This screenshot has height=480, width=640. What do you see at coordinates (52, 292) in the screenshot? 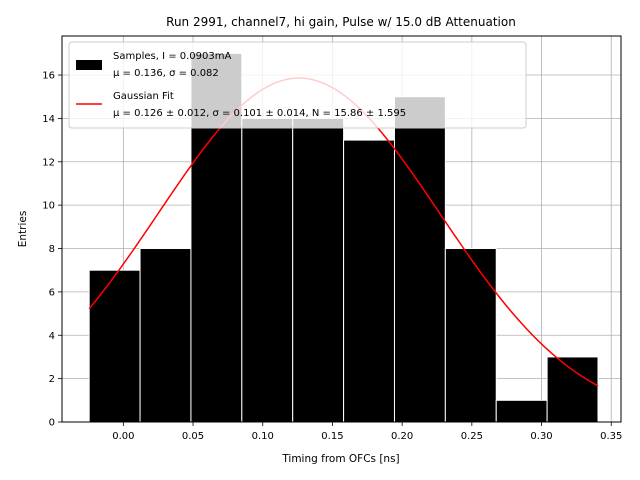
I see `y-tick-label-3: 6` at bounding box center [52, 292].